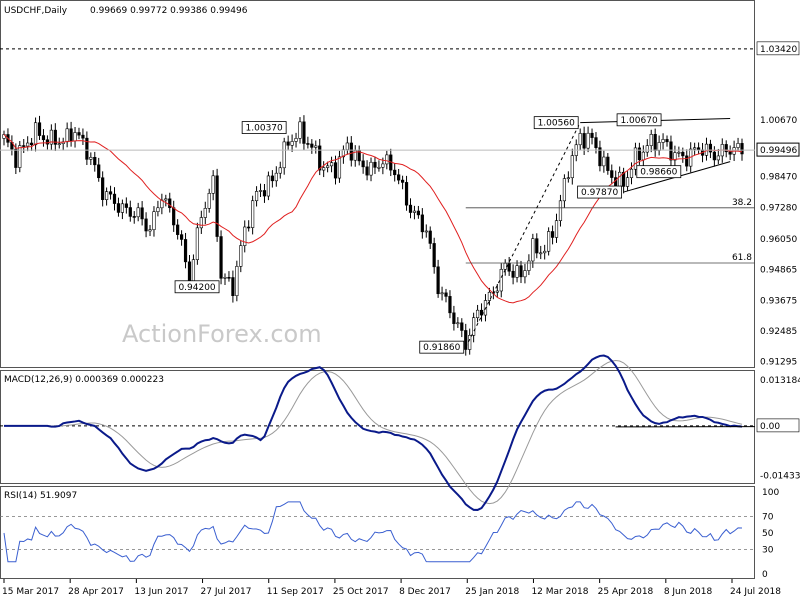 The width and height of the screenshot is (800, 600). Describe the element at coordinates (742, 203) in the screenshot. I see `fib-label: 38.2` at that location.